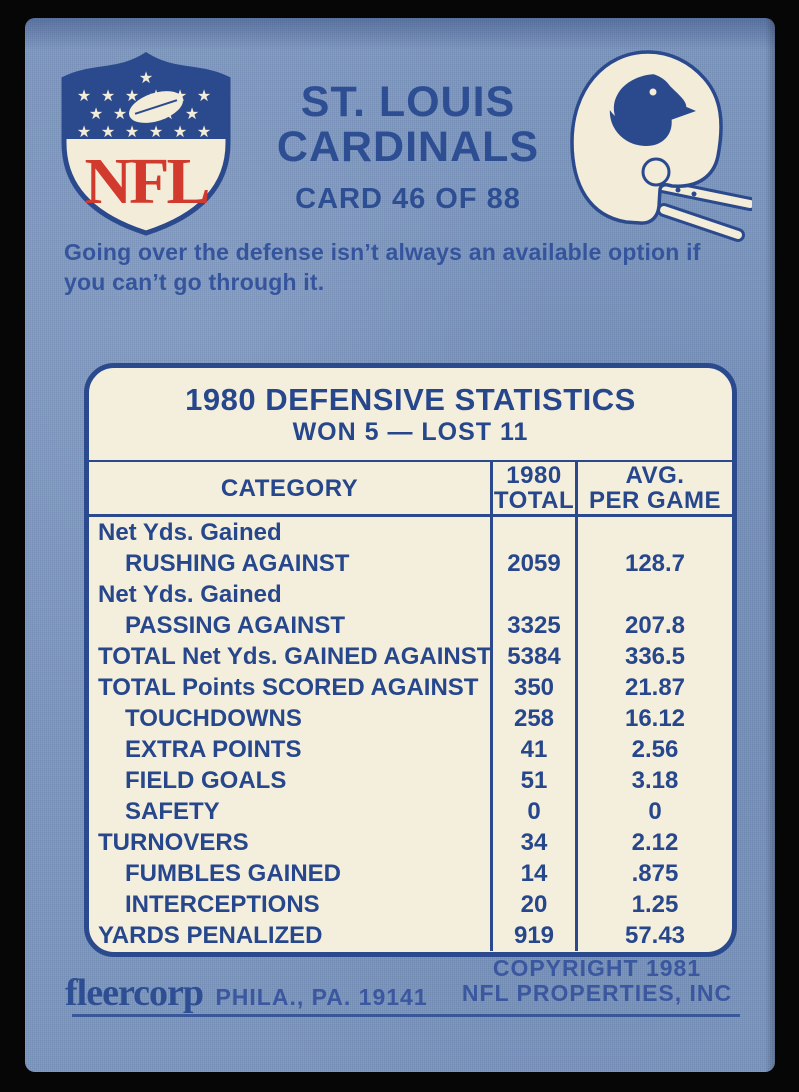 The image size is (799, 1092). What do you see at coordinates (291, 811) in the screenshot?
I see `row-category: SAFETY` at bounding box center [291, 811].